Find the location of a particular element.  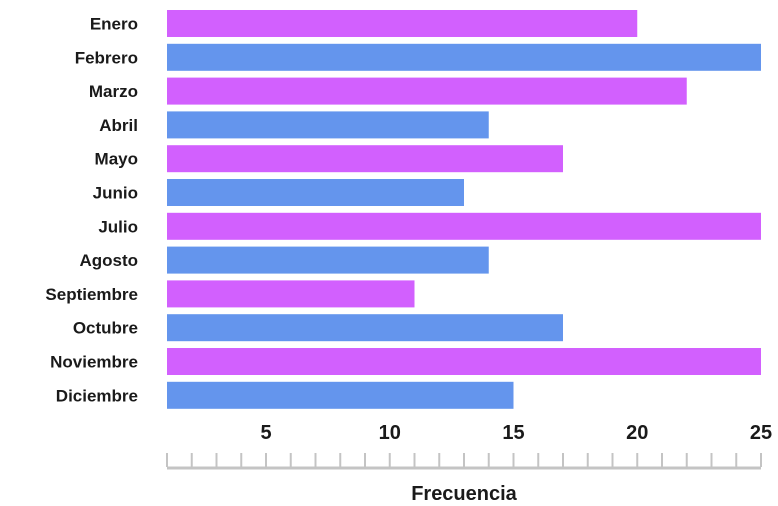

category-label: Enero is located at coordinates (114, 24).